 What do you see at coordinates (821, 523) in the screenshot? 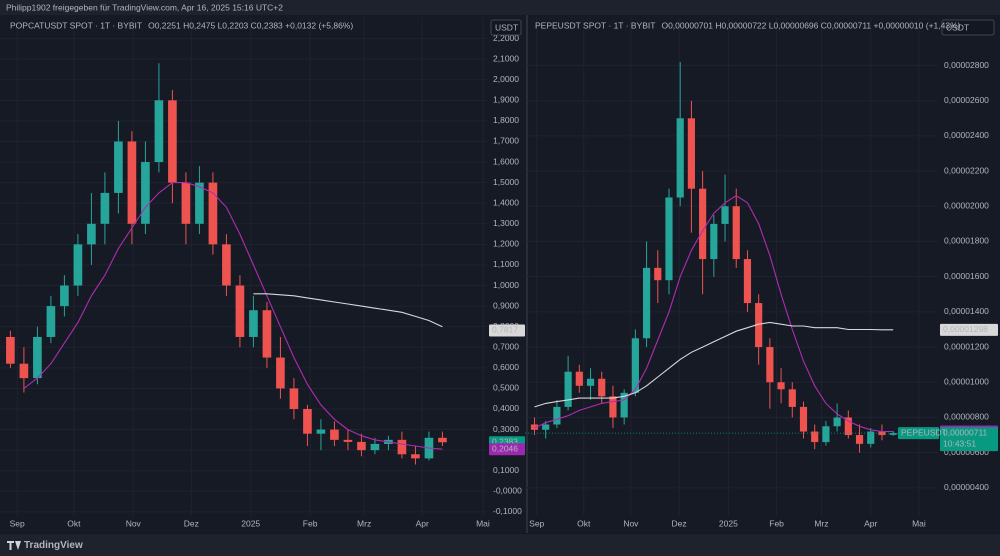
I see `x-tick-label: Mrz` at bounding box center [821, 523].